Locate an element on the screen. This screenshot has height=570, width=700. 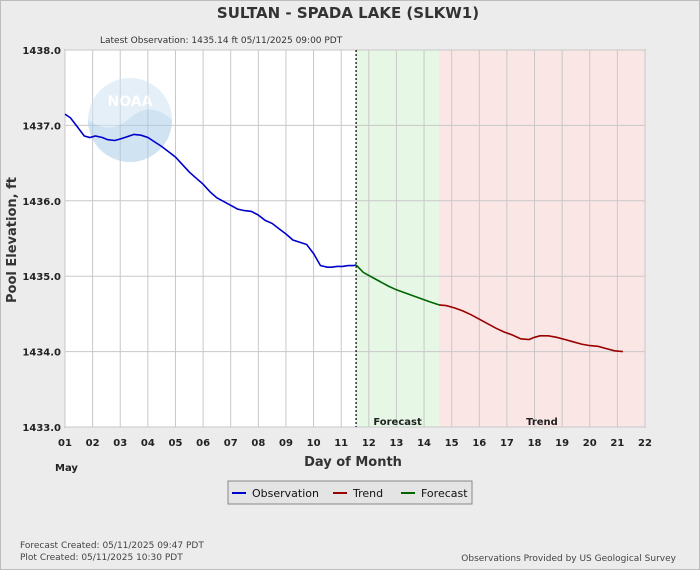
x-tick-label: 10 is located at coordinates (314, 443).